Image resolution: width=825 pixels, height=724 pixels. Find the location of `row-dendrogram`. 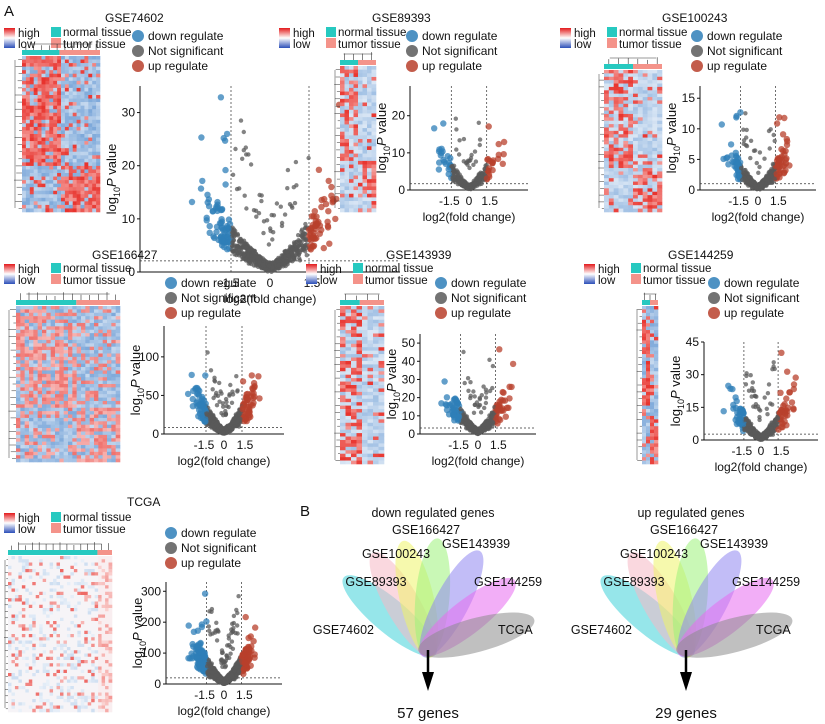

row-dendrogram is located at coordinates (601, 141).